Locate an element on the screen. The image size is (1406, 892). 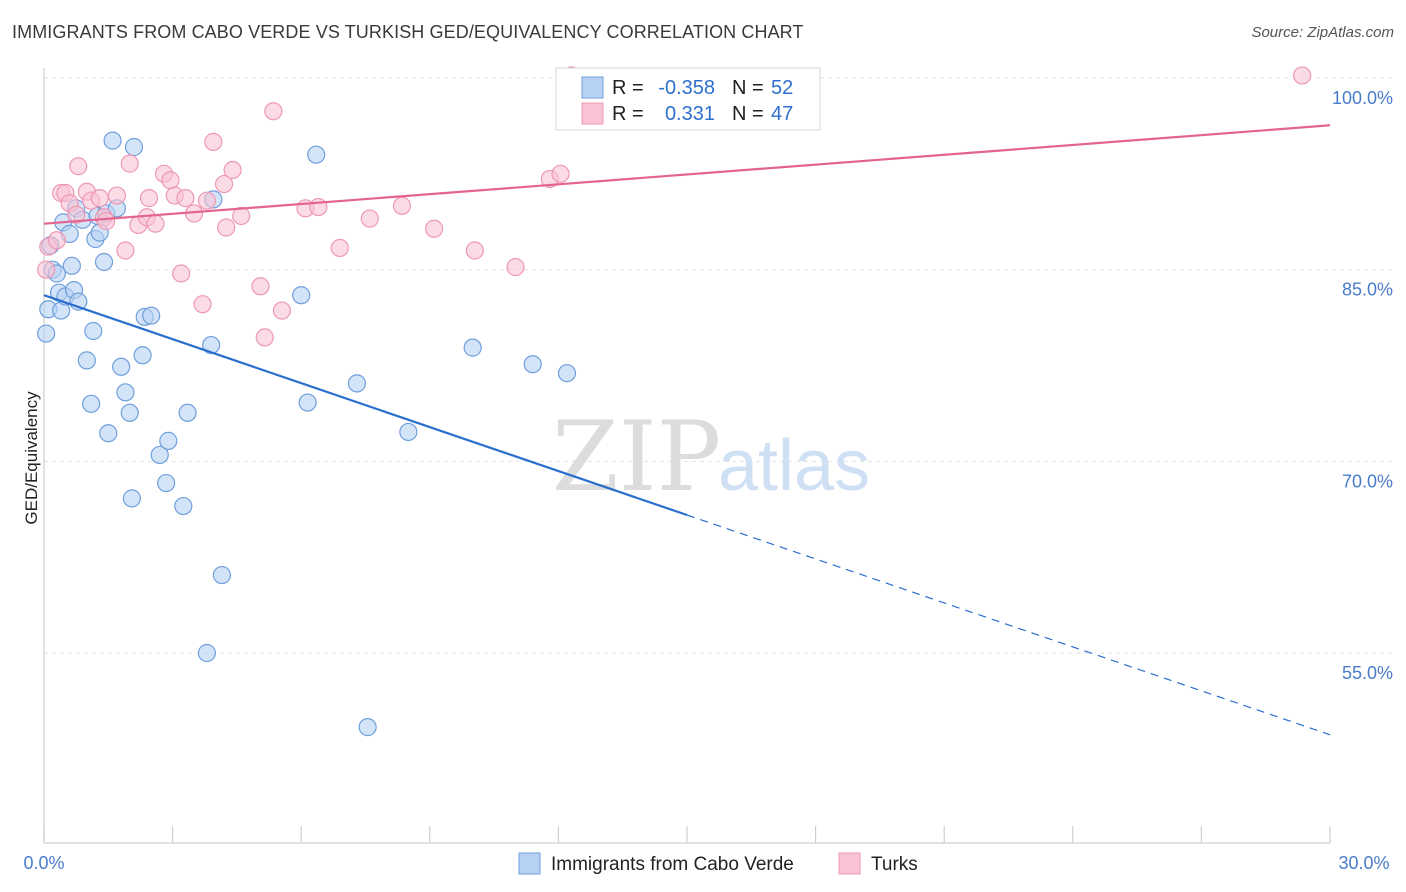
legend-n-label-2: N = is located at coordinates (748, 114).